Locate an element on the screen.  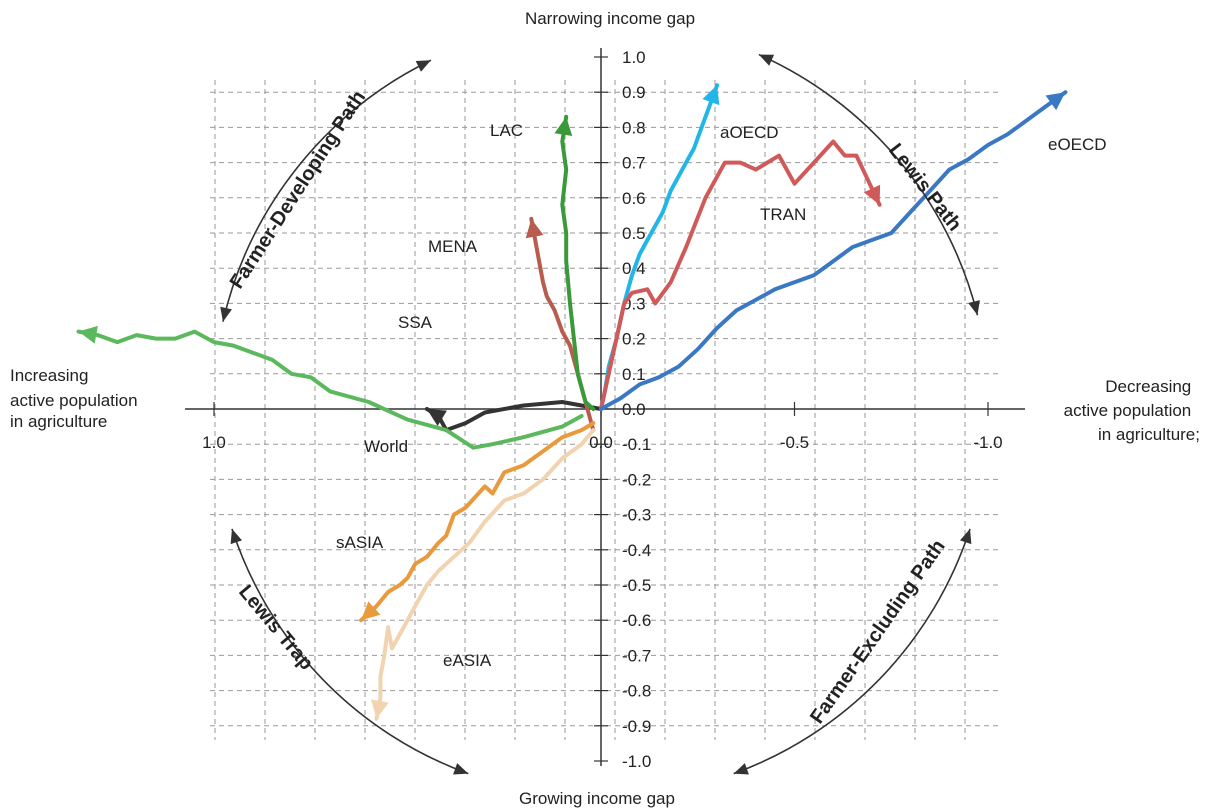
left-label-line-2: active population is located at coordinates (74, 400).